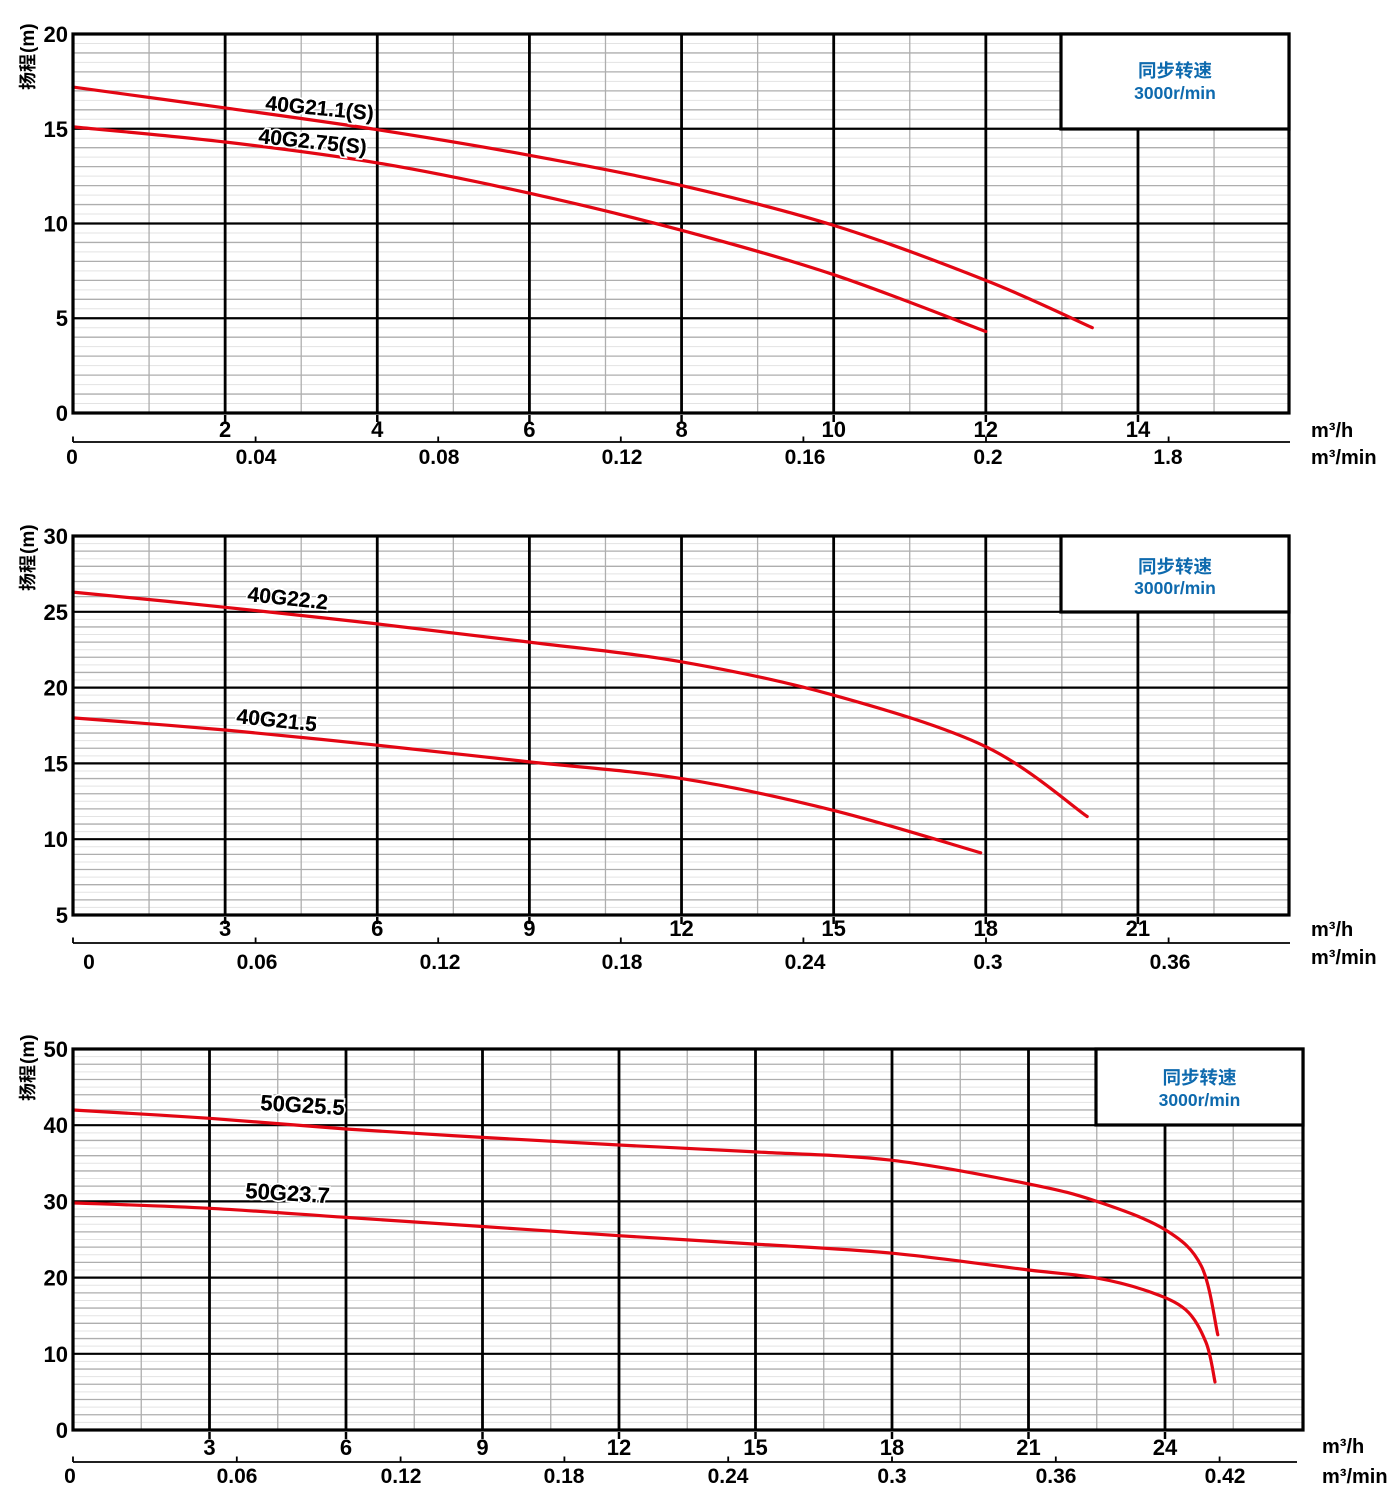 The image size is (1400, 1500). I want to click on svg-text: 40, so click(56, 1125).